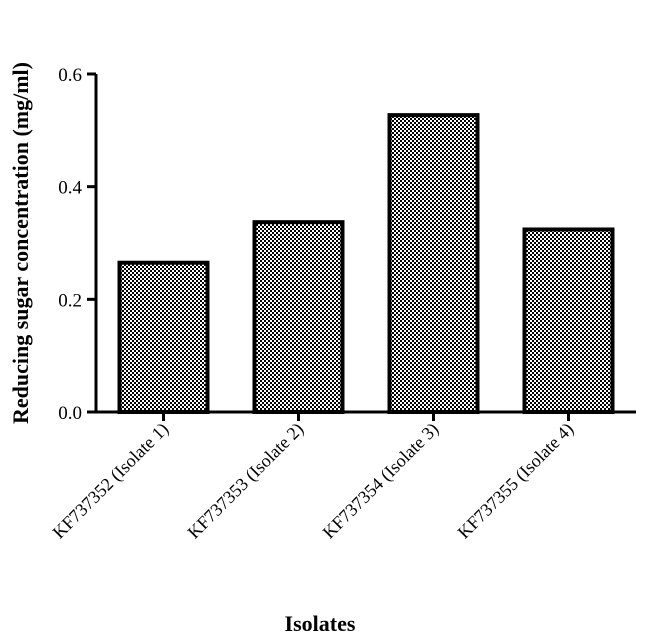 The width and height of the screenshot is (648, 640). I want to click on y-tick-label: 0.6, so click(70, 75).